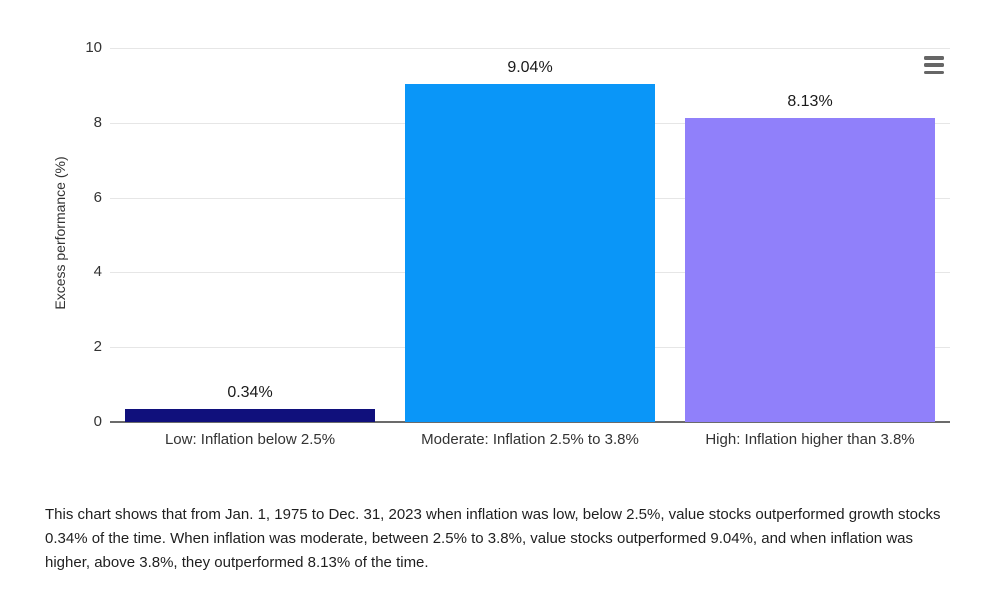  What do you see at coordinates (97, 122) in the screenshot?
I see `y-tick-label: 8` at bounding box center [97, 122].